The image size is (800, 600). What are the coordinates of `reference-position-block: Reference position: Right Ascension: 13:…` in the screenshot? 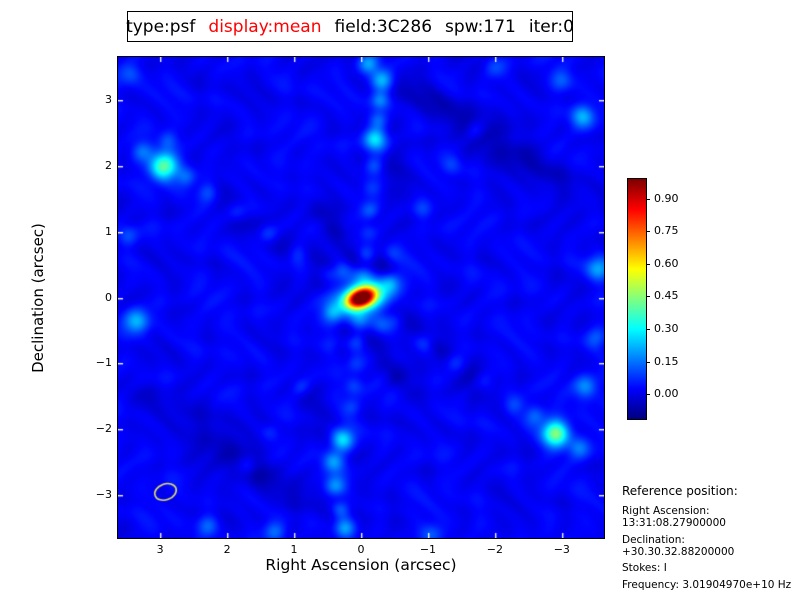 It's located at (709, 539).